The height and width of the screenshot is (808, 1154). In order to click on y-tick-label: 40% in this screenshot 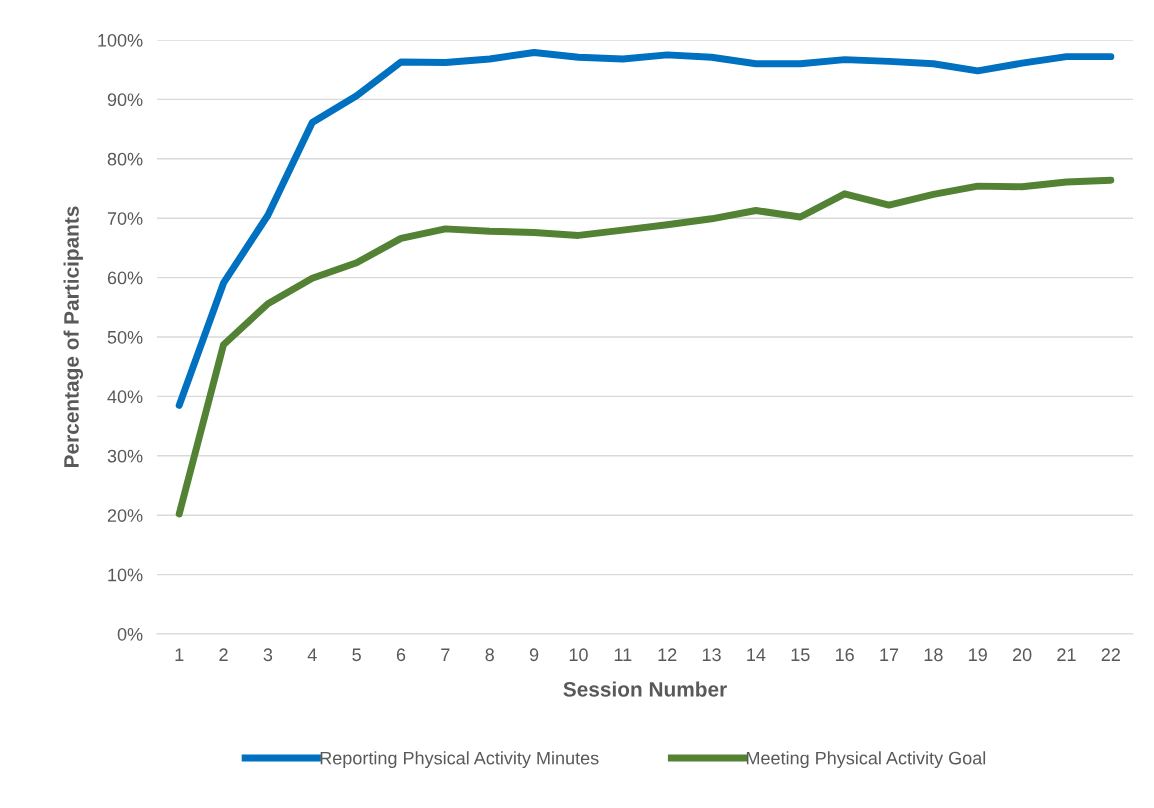, I will do `click(125, 397)`.